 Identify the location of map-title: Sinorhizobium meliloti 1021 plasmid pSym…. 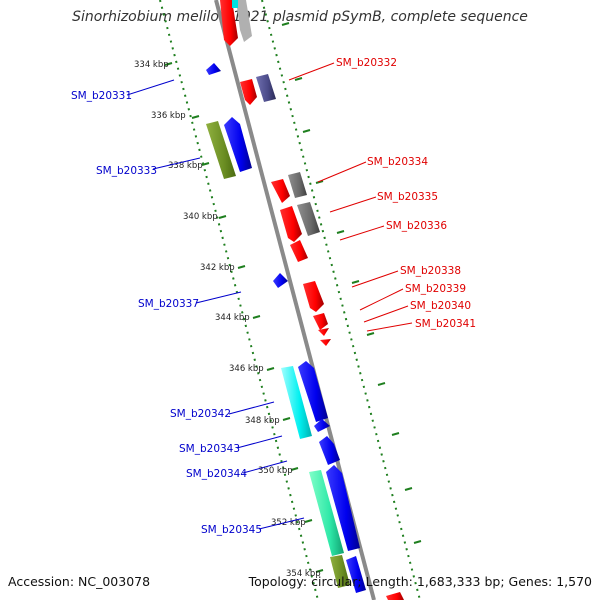
(300, 17).